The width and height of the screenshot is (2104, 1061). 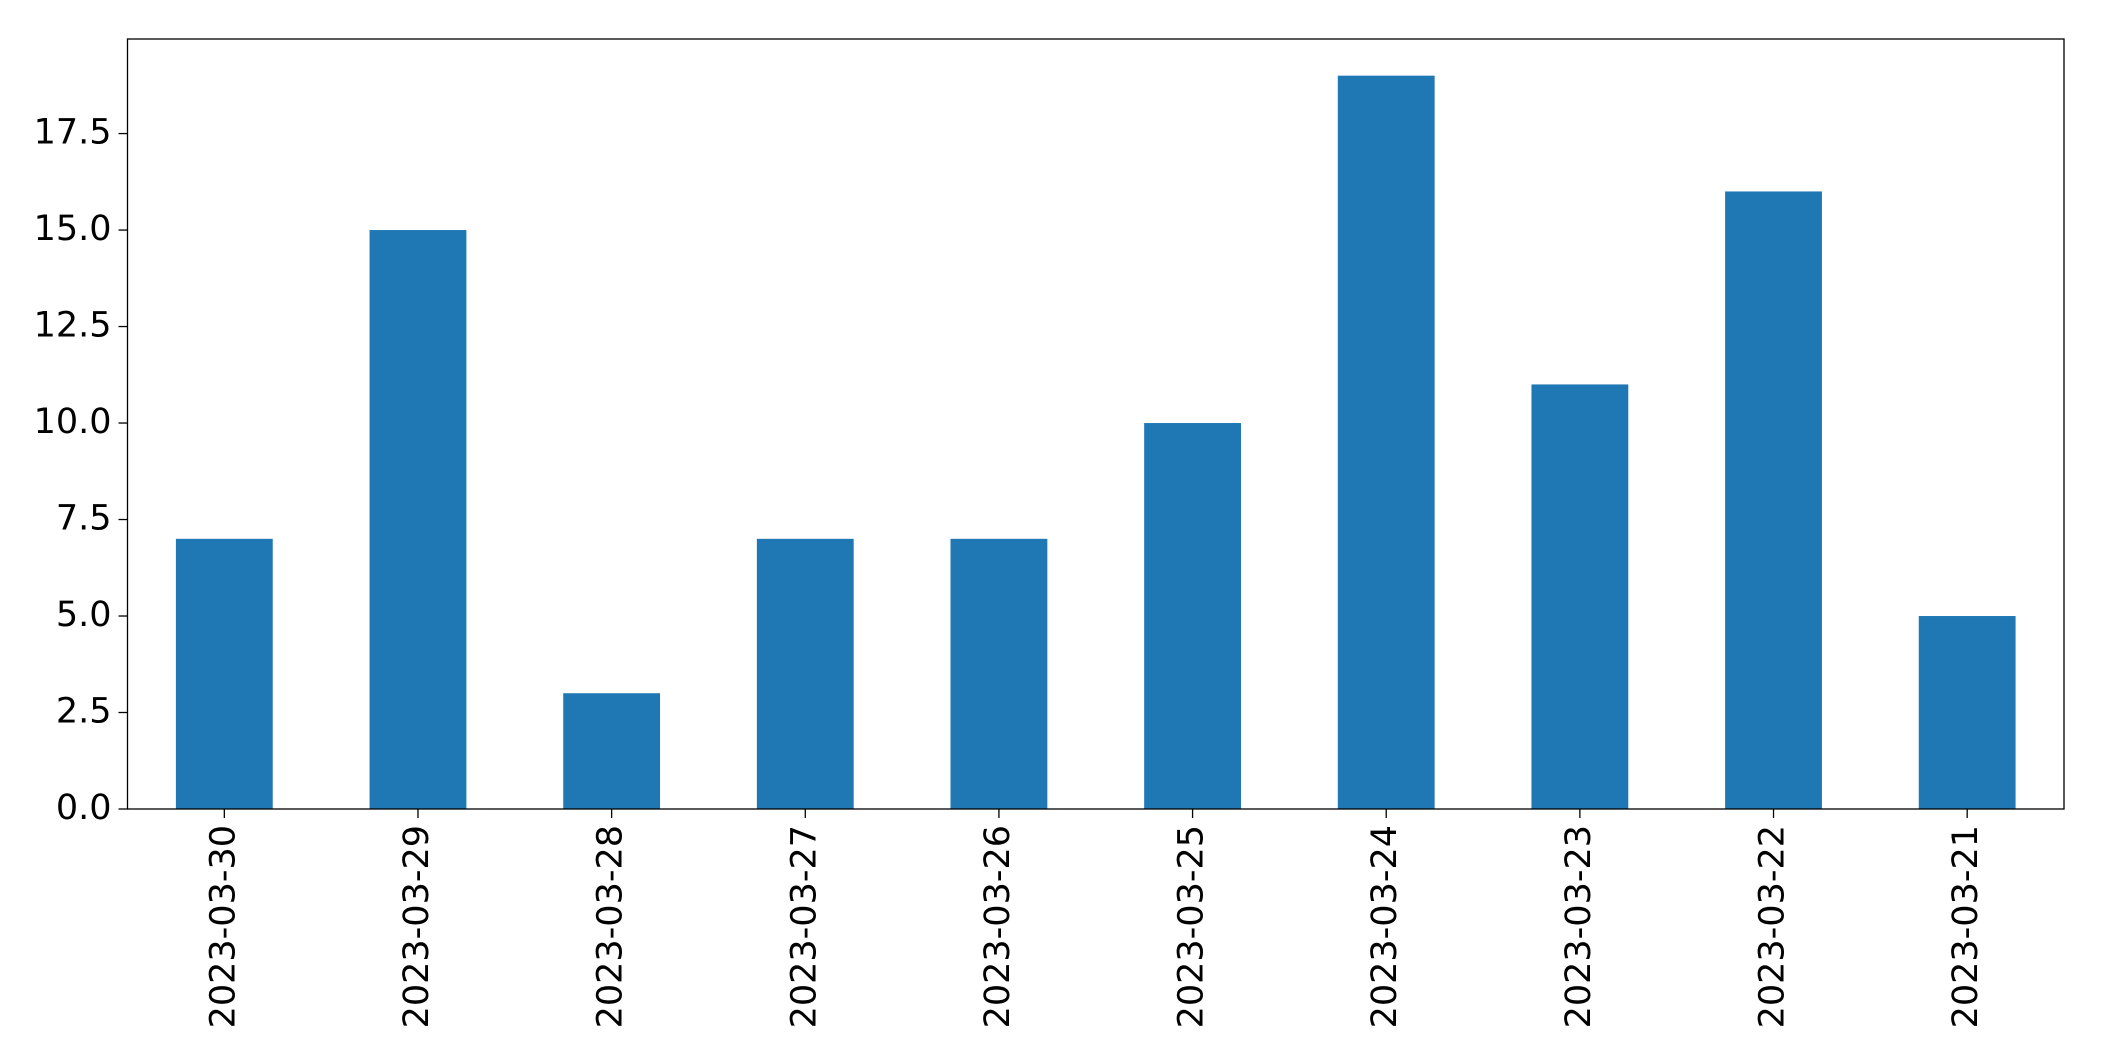 I want to click on x-tick-label: 2023-03-28, so click(x=611, y=926).